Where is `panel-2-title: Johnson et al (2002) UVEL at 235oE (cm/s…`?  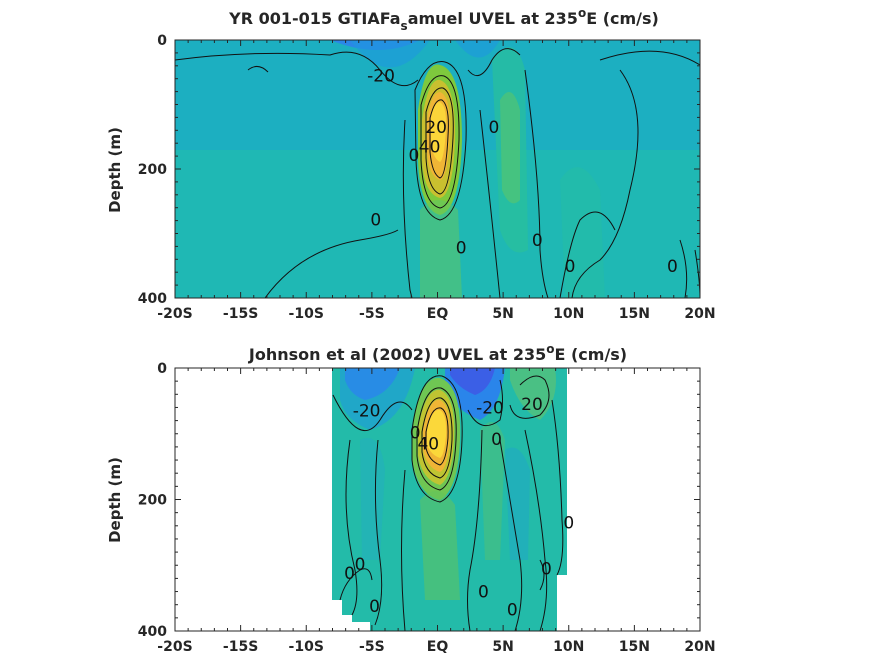 panel-2-title: Johnson et al (2002) UVEL at 235oE (cm/s… is located at coordinates (437, 353).